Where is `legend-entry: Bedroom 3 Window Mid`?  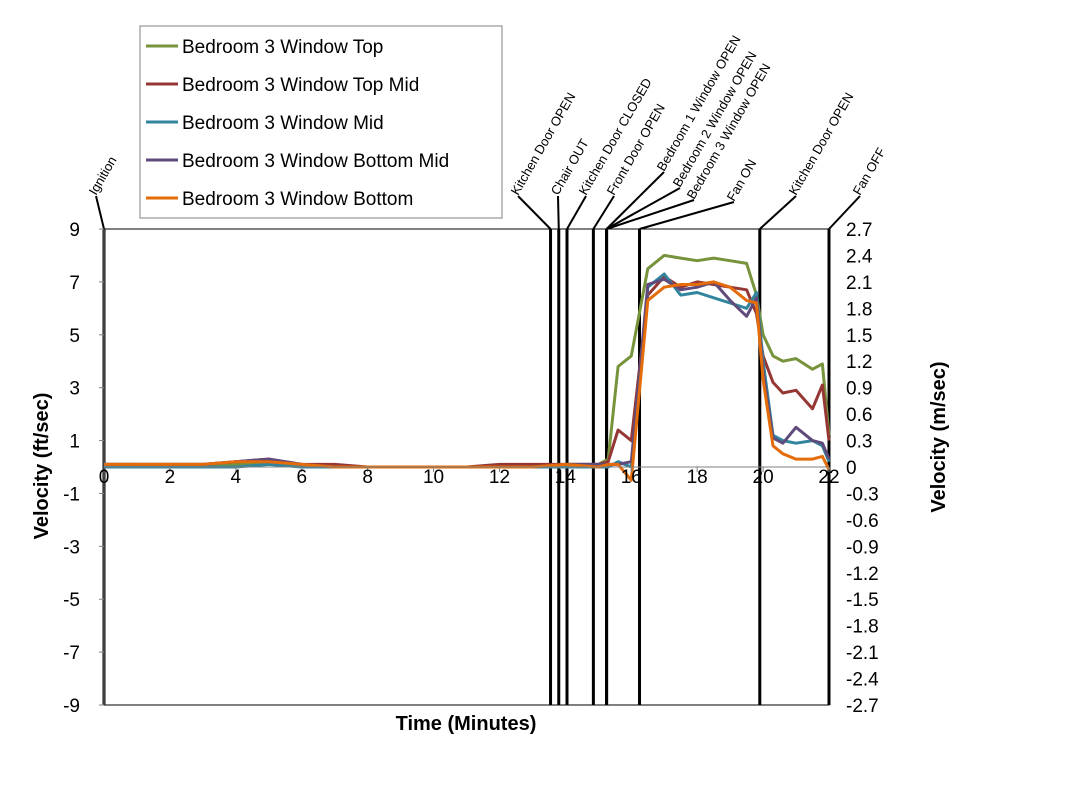
legend-entry: Bedroom 3 Window Mid is located at coordinates (265, 123).